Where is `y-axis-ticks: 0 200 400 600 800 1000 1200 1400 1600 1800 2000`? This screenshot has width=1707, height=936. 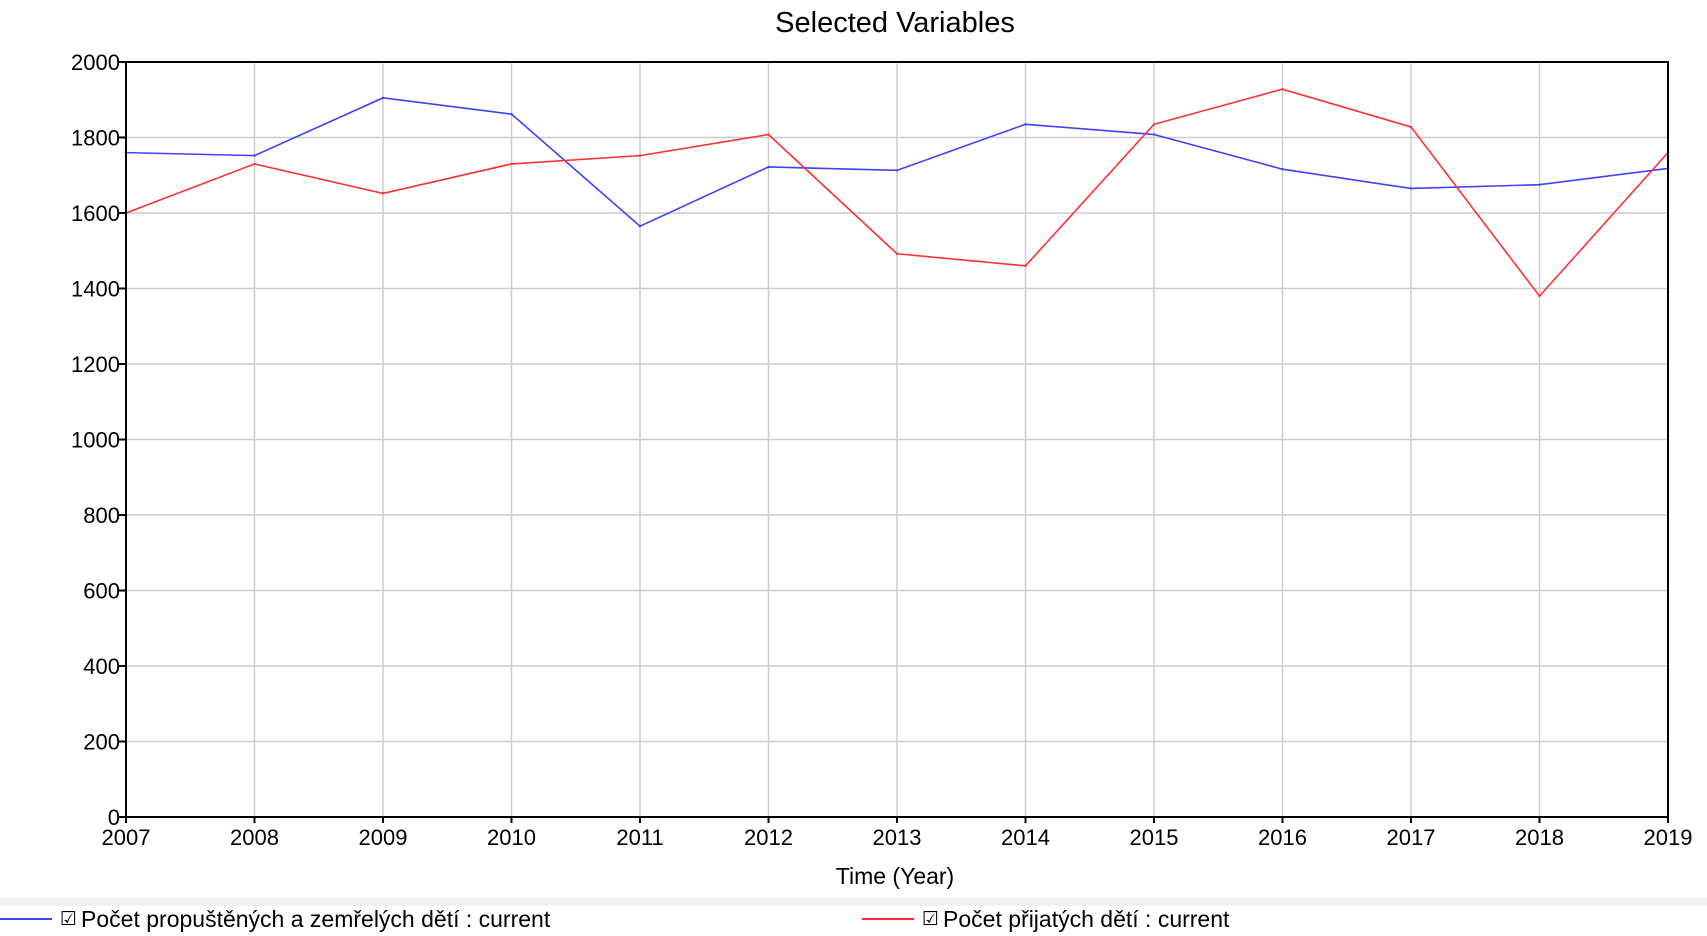 y-axis-ticks: 0 200 400 600 800 1000 1200 1400 1600 1800 2000 is located at coordinates (98, 440).